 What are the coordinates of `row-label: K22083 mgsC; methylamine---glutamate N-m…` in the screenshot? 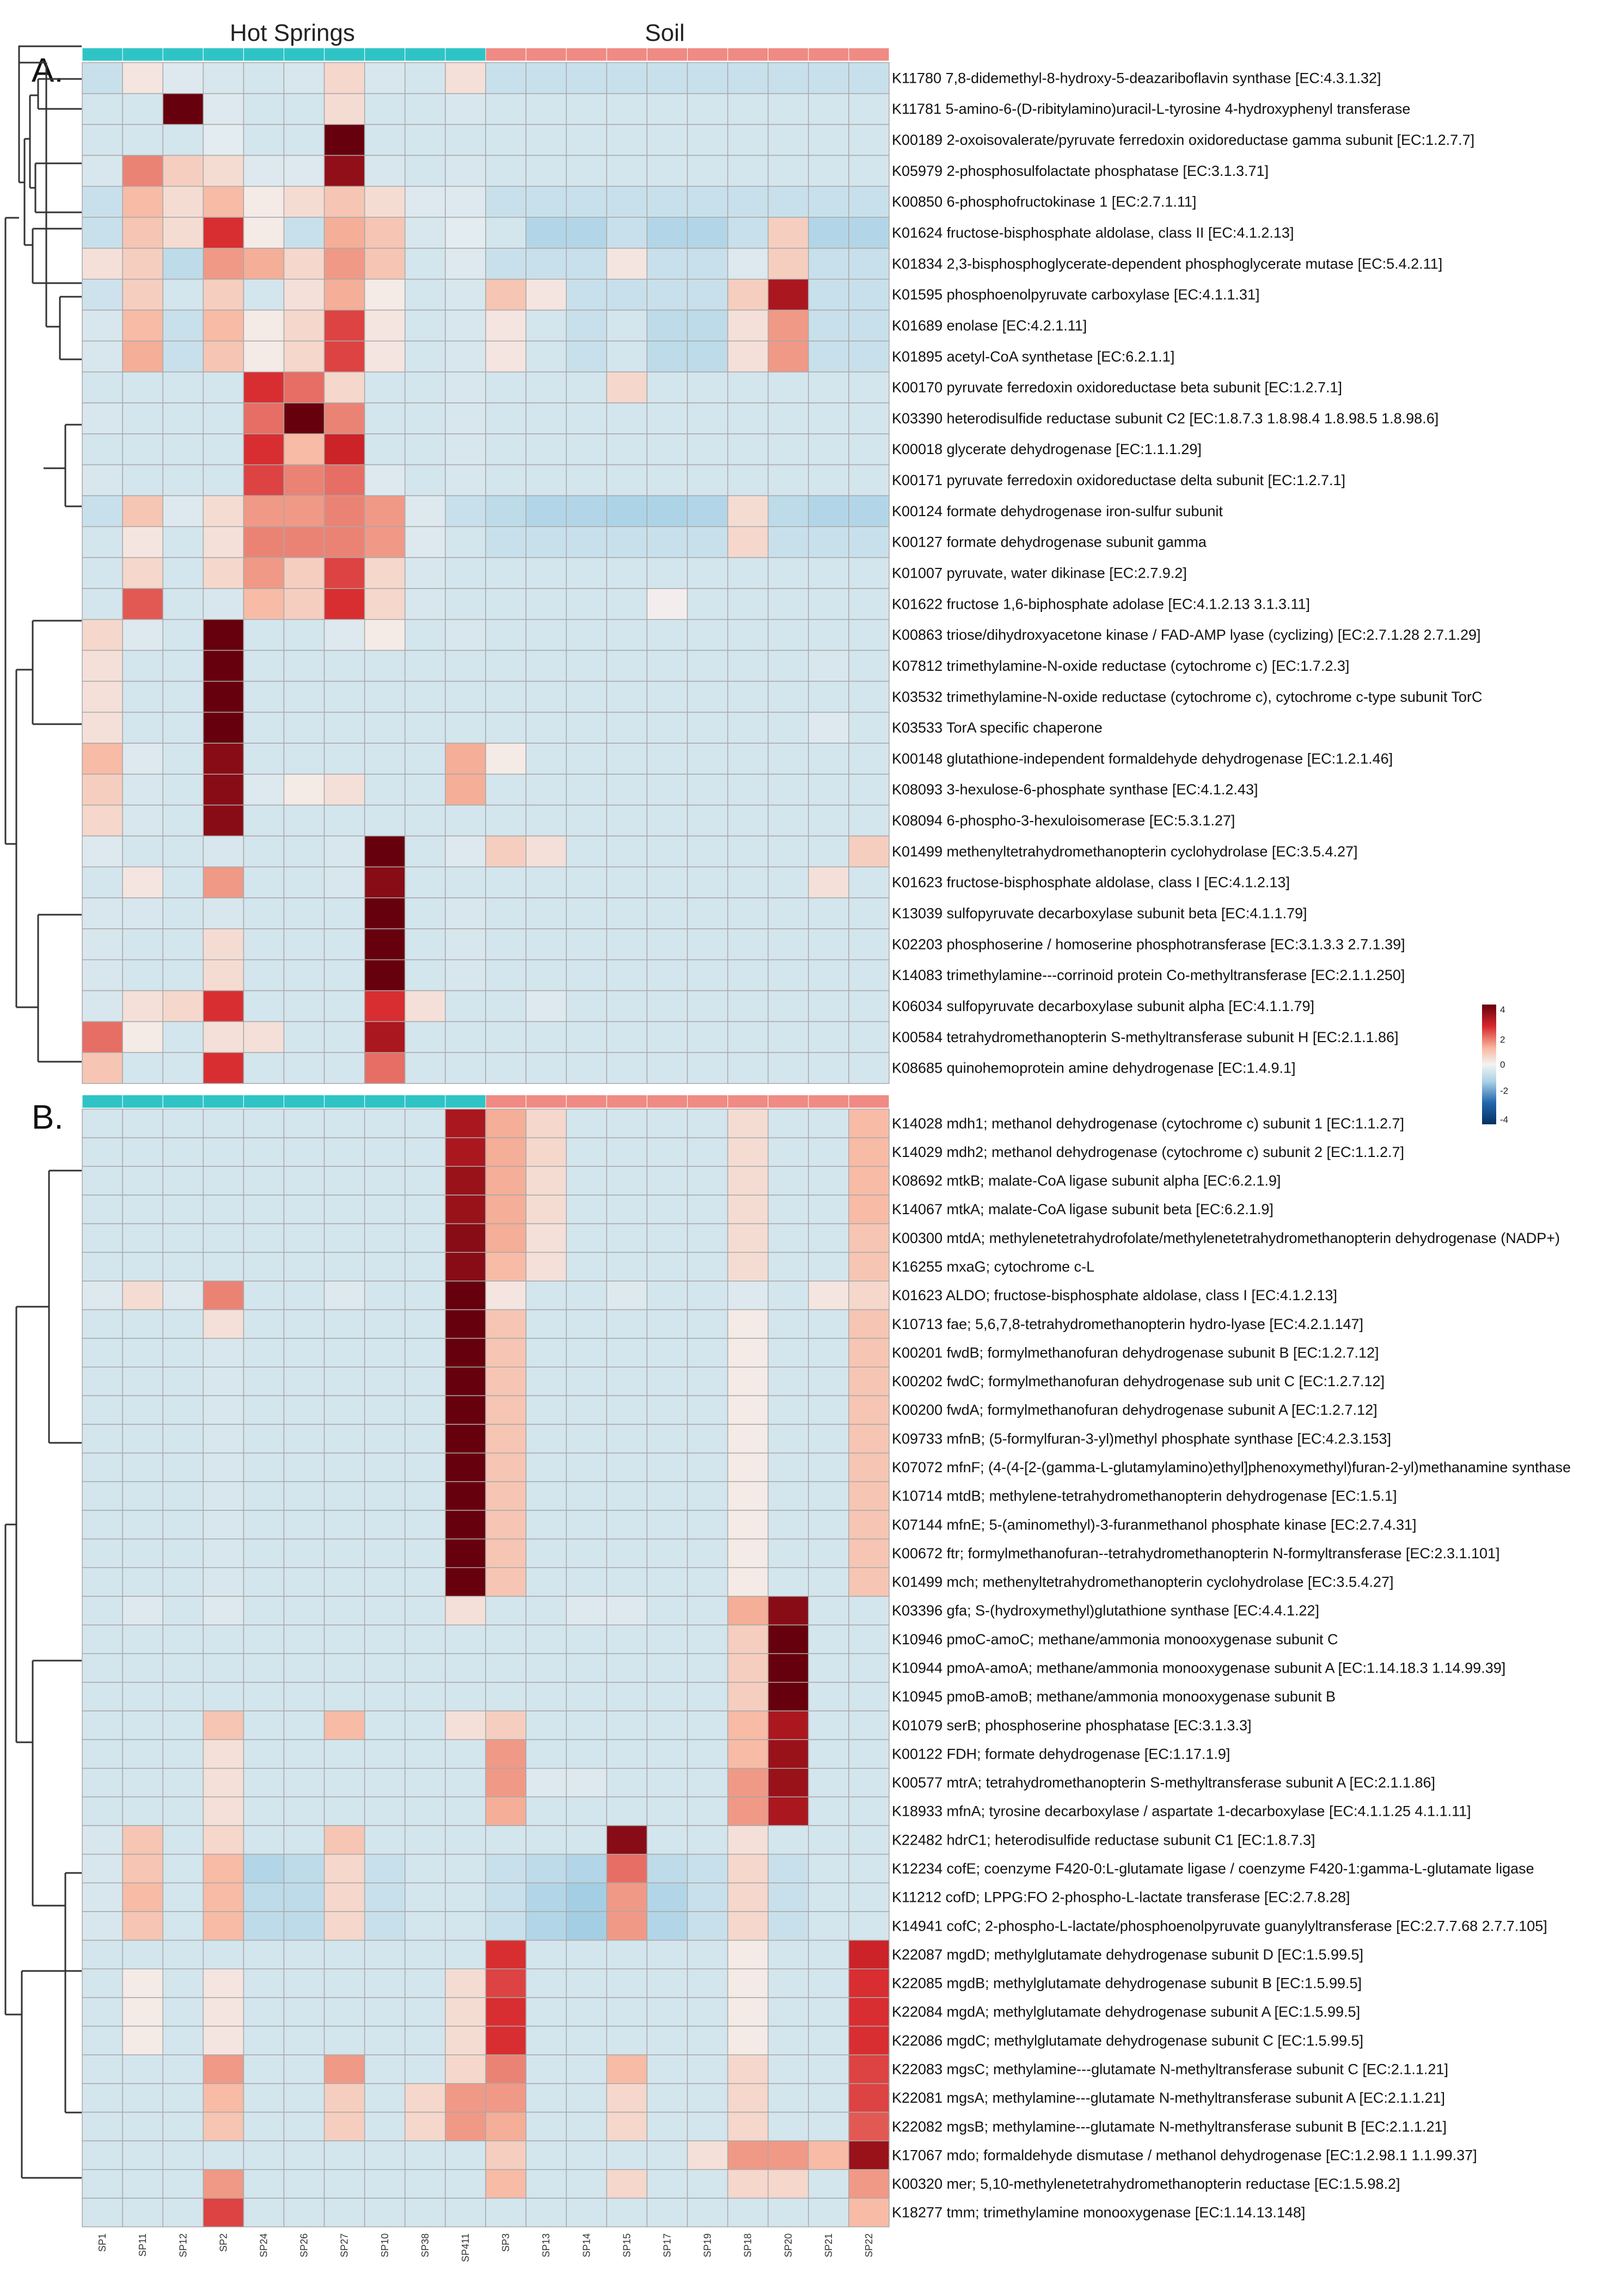 It's located at (1170, 2069).